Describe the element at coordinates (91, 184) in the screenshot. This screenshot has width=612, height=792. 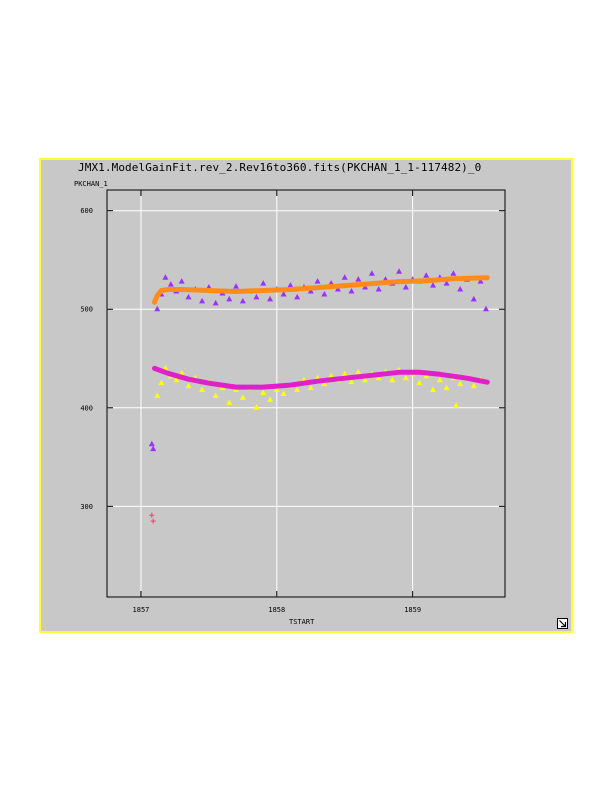
I see `y-axis-label: PKCHAN_1` at that location.